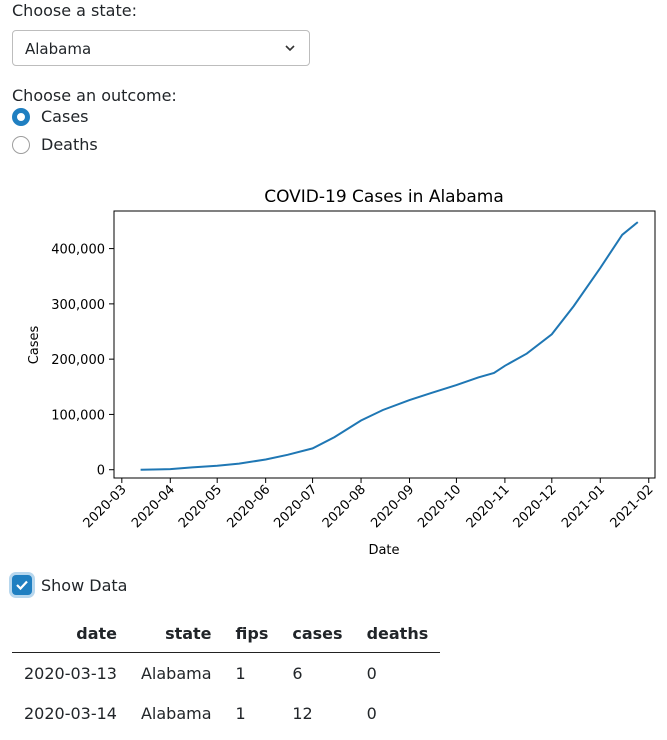  I want to click on x-tick-label: 2020-12, so click(535, 506).